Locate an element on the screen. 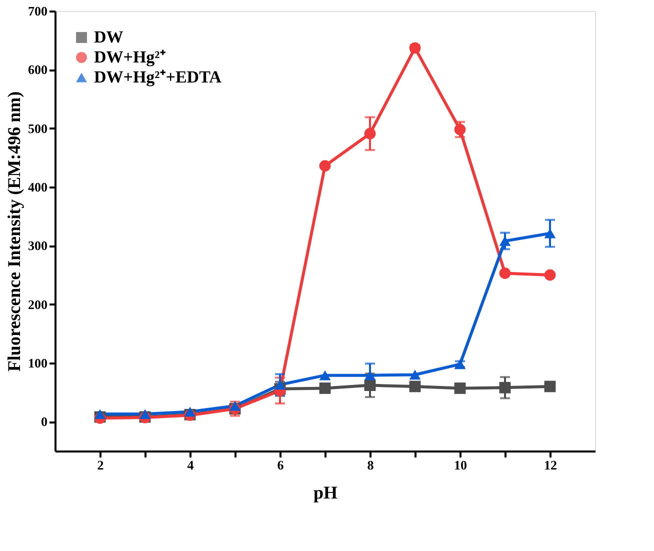  x-tick-label: 6 is located at coordinates (280, 465).